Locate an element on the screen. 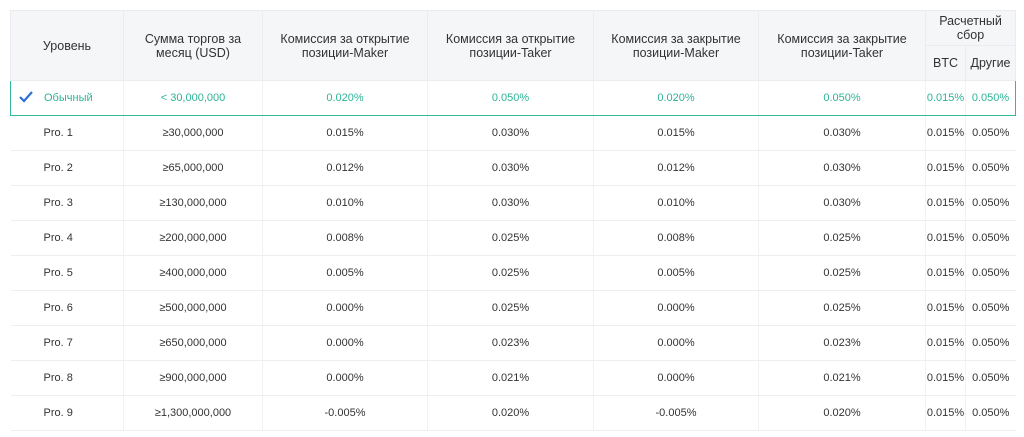 The image size is (1024, 437). table-cell: ≥130,000,000 is located at coordinates (193, 203).